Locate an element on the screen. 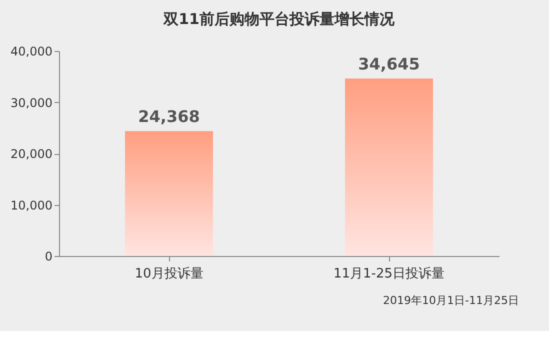  y-tick-label: 10,000 is located at coordinates (31, 205).